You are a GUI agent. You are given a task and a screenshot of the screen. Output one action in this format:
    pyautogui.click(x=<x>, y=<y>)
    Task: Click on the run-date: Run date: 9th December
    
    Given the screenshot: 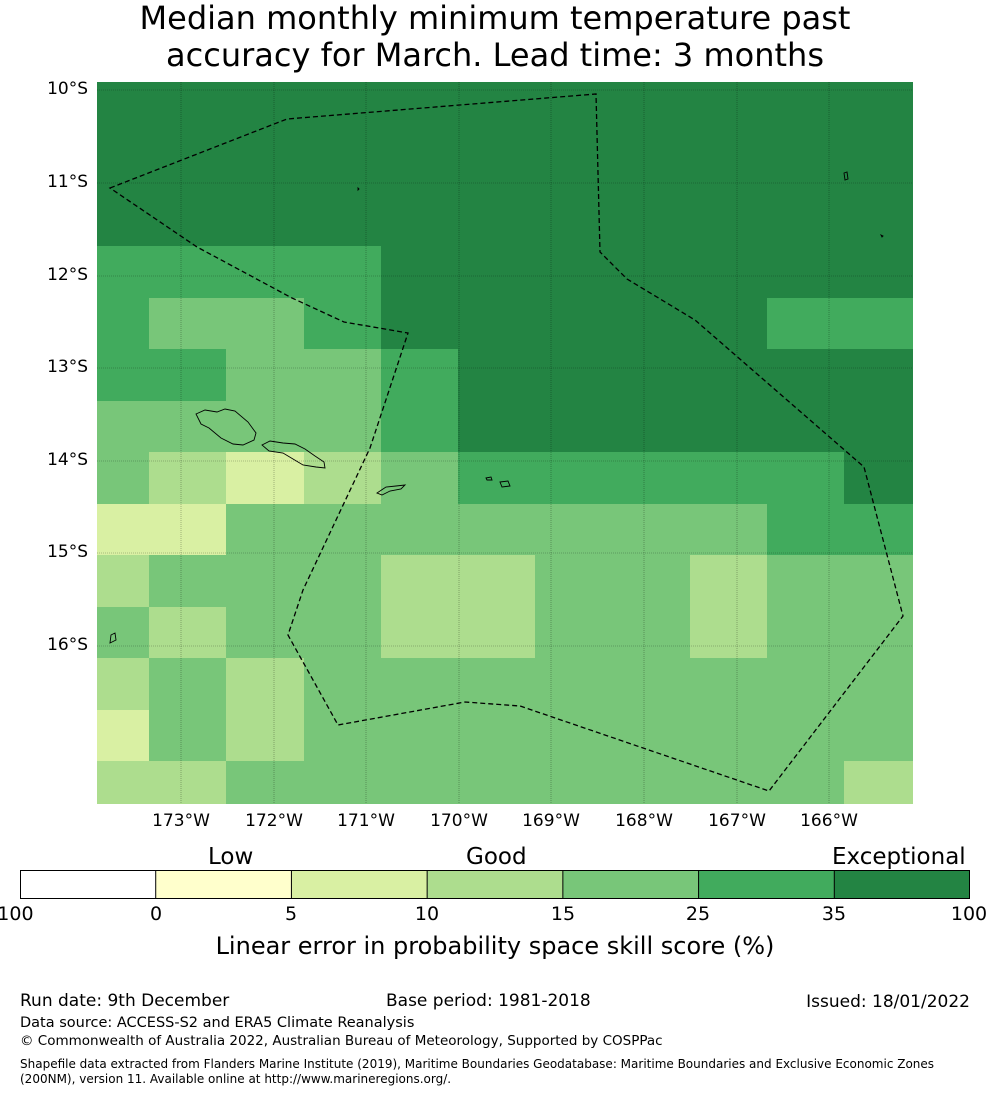 What is the action you would take?
    pyautogui.click(x=125, y=1001)
    